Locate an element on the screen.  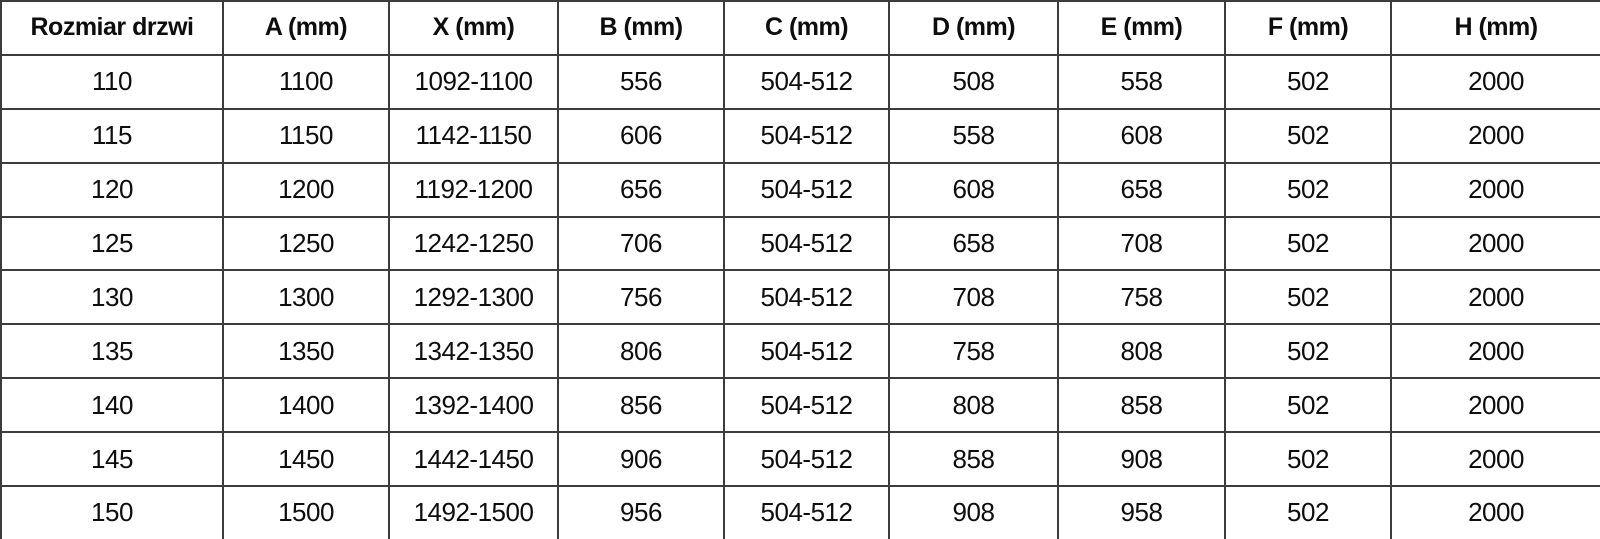
table-cell: 140 is located at coordinates (112, 405).